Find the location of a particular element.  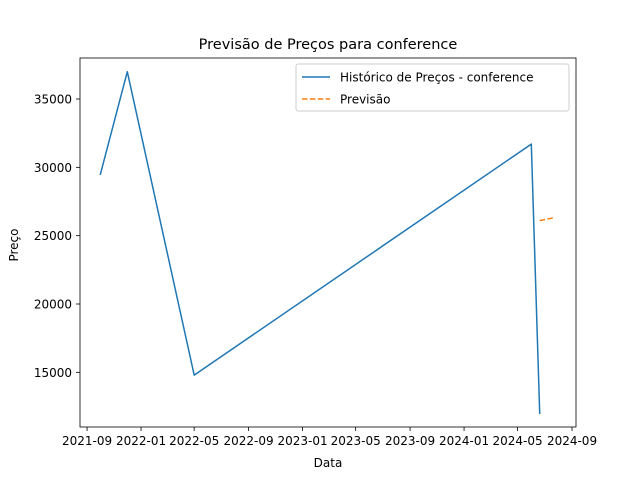

x-tick-label: 2022-09 is located at coordinates (249, 441).